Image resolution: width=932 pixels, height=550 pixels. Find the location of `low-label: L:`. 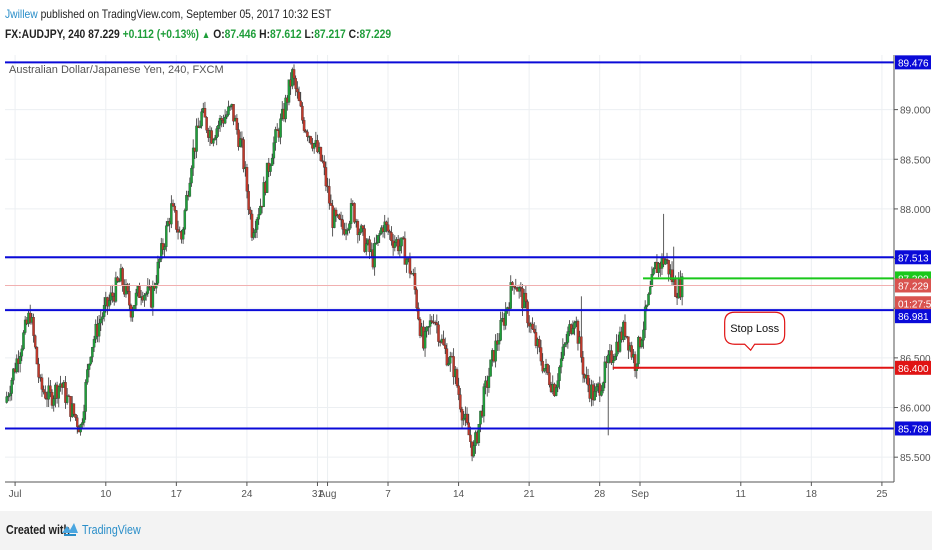

low-label: L: is located at coordinates (309, 34).